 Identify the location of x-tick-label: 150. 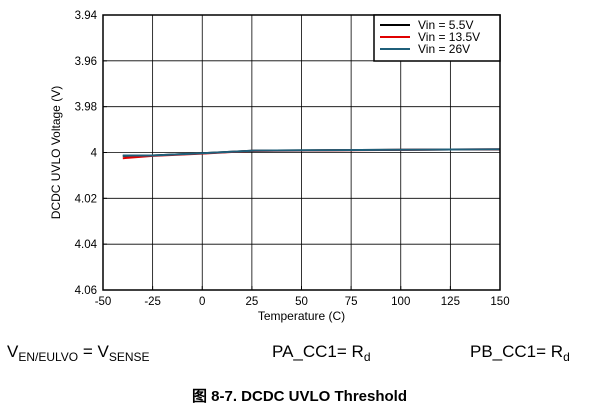
(499, 302).